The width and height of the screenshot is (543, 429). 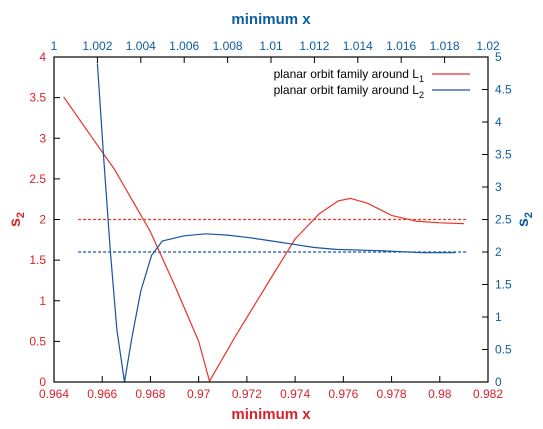 What do you see at coordinates (314, 46) in the screenshot?
I see `x-top-tick-label: 1.012` at bounding box center [314, 46].